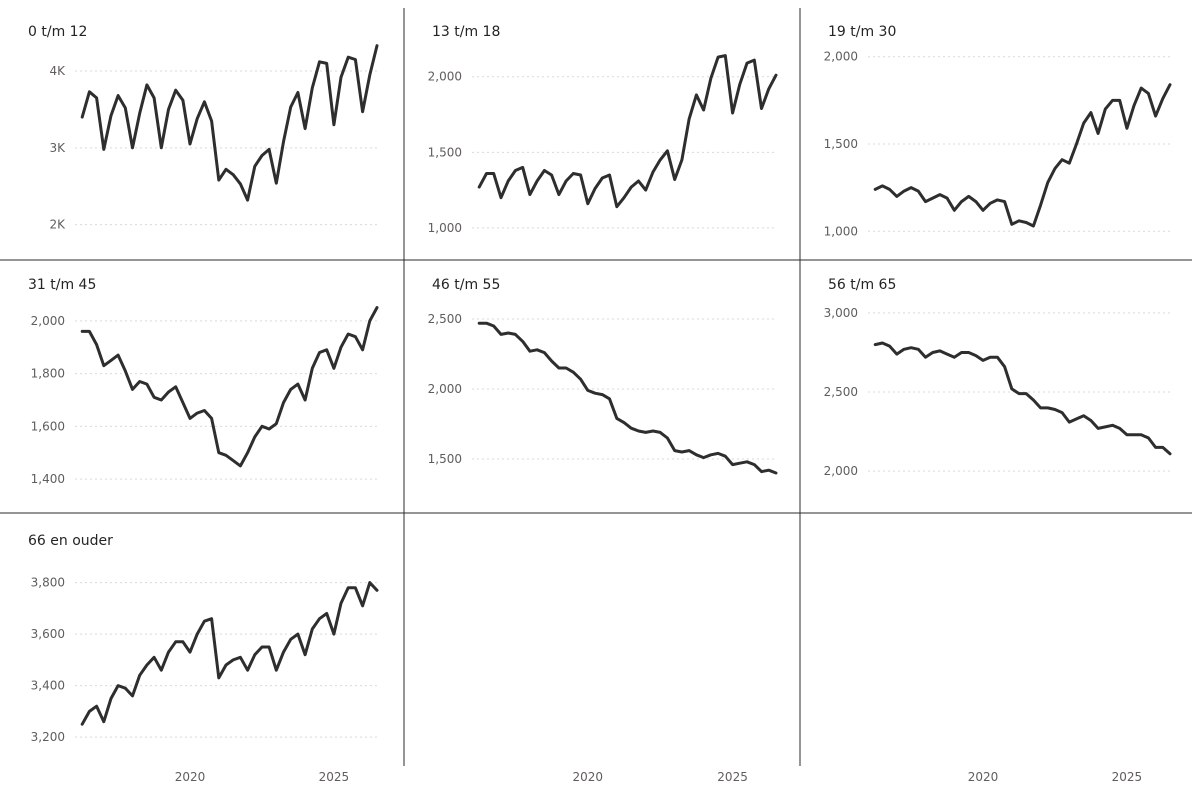 The width and height of the screenshot is (1192, 787). I want to click on y-tick-label: 3,800, so click(48, 583).